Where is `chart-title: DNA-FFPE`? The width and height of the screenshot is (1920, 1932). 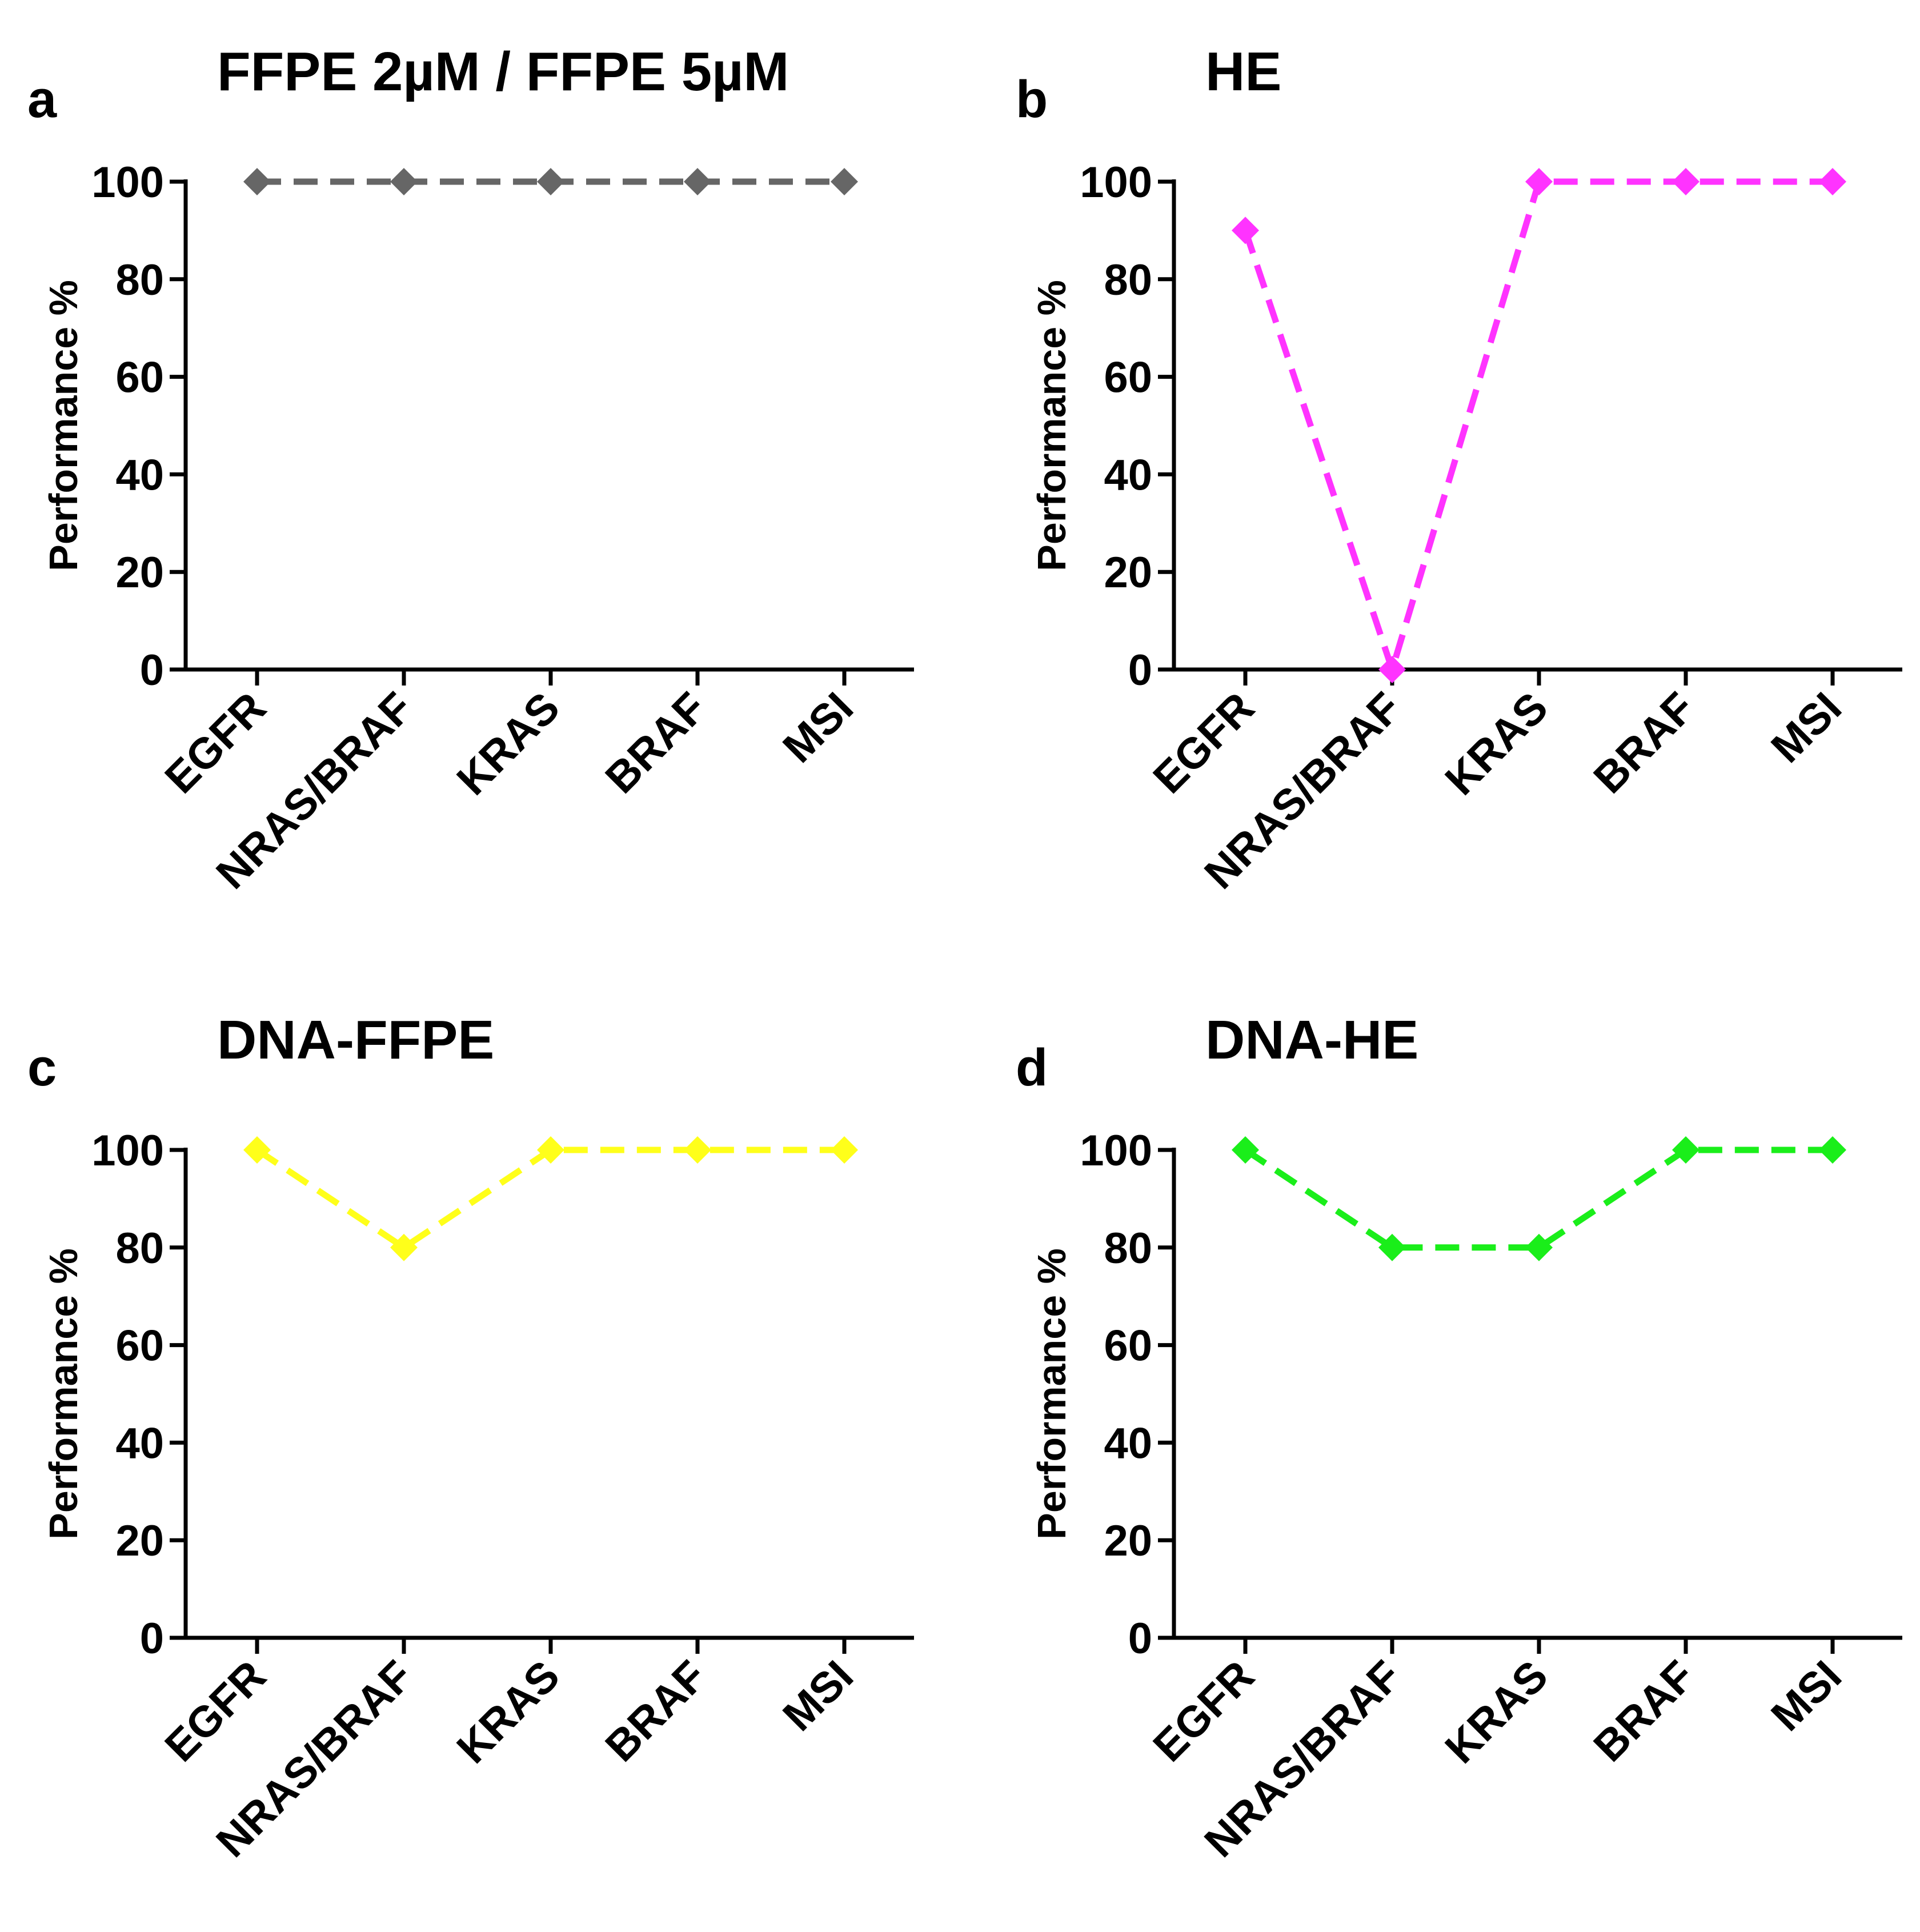 chart-title: DNA-FFPE is located at coordinates (355, 1040).